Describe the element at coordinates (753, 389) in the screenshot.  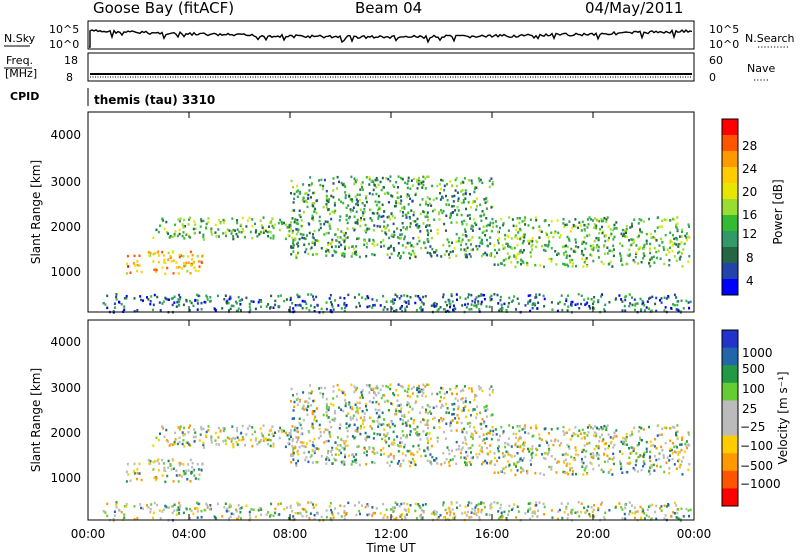
I see `velocity-cb-label-100: 100` at that location.